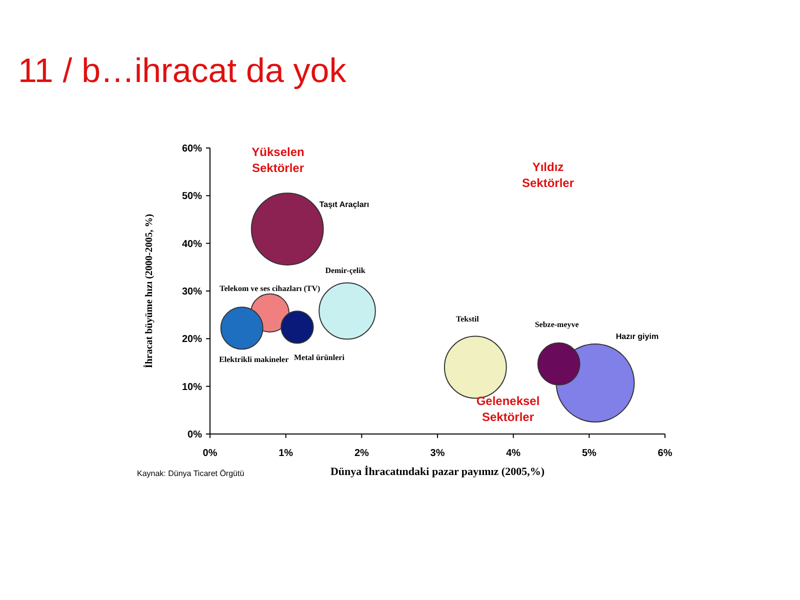  Describe the element at coordinates (192, 292) in the screenshot. I see `y-tick-label: 30%` at that location.